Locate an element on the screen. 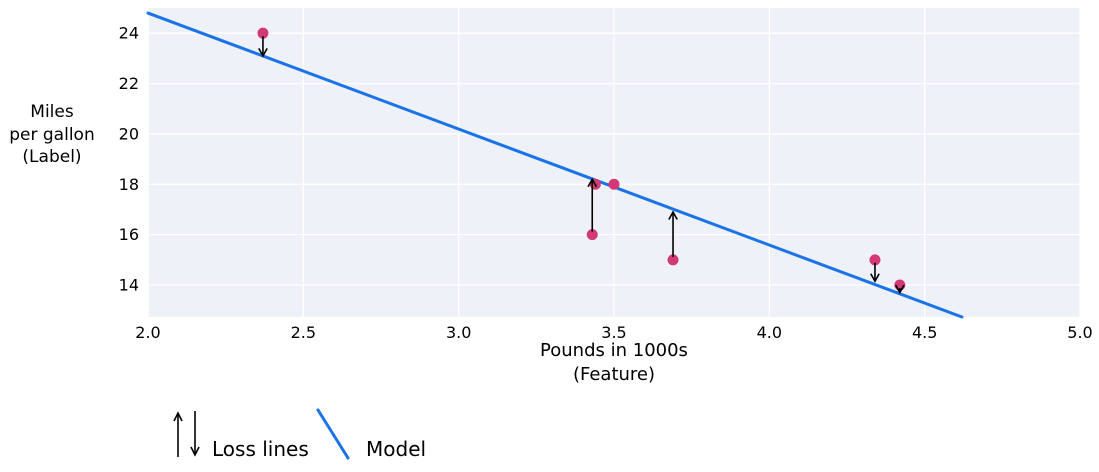  y-axis-label-line: (Label) is located at coordinates (52, 157).